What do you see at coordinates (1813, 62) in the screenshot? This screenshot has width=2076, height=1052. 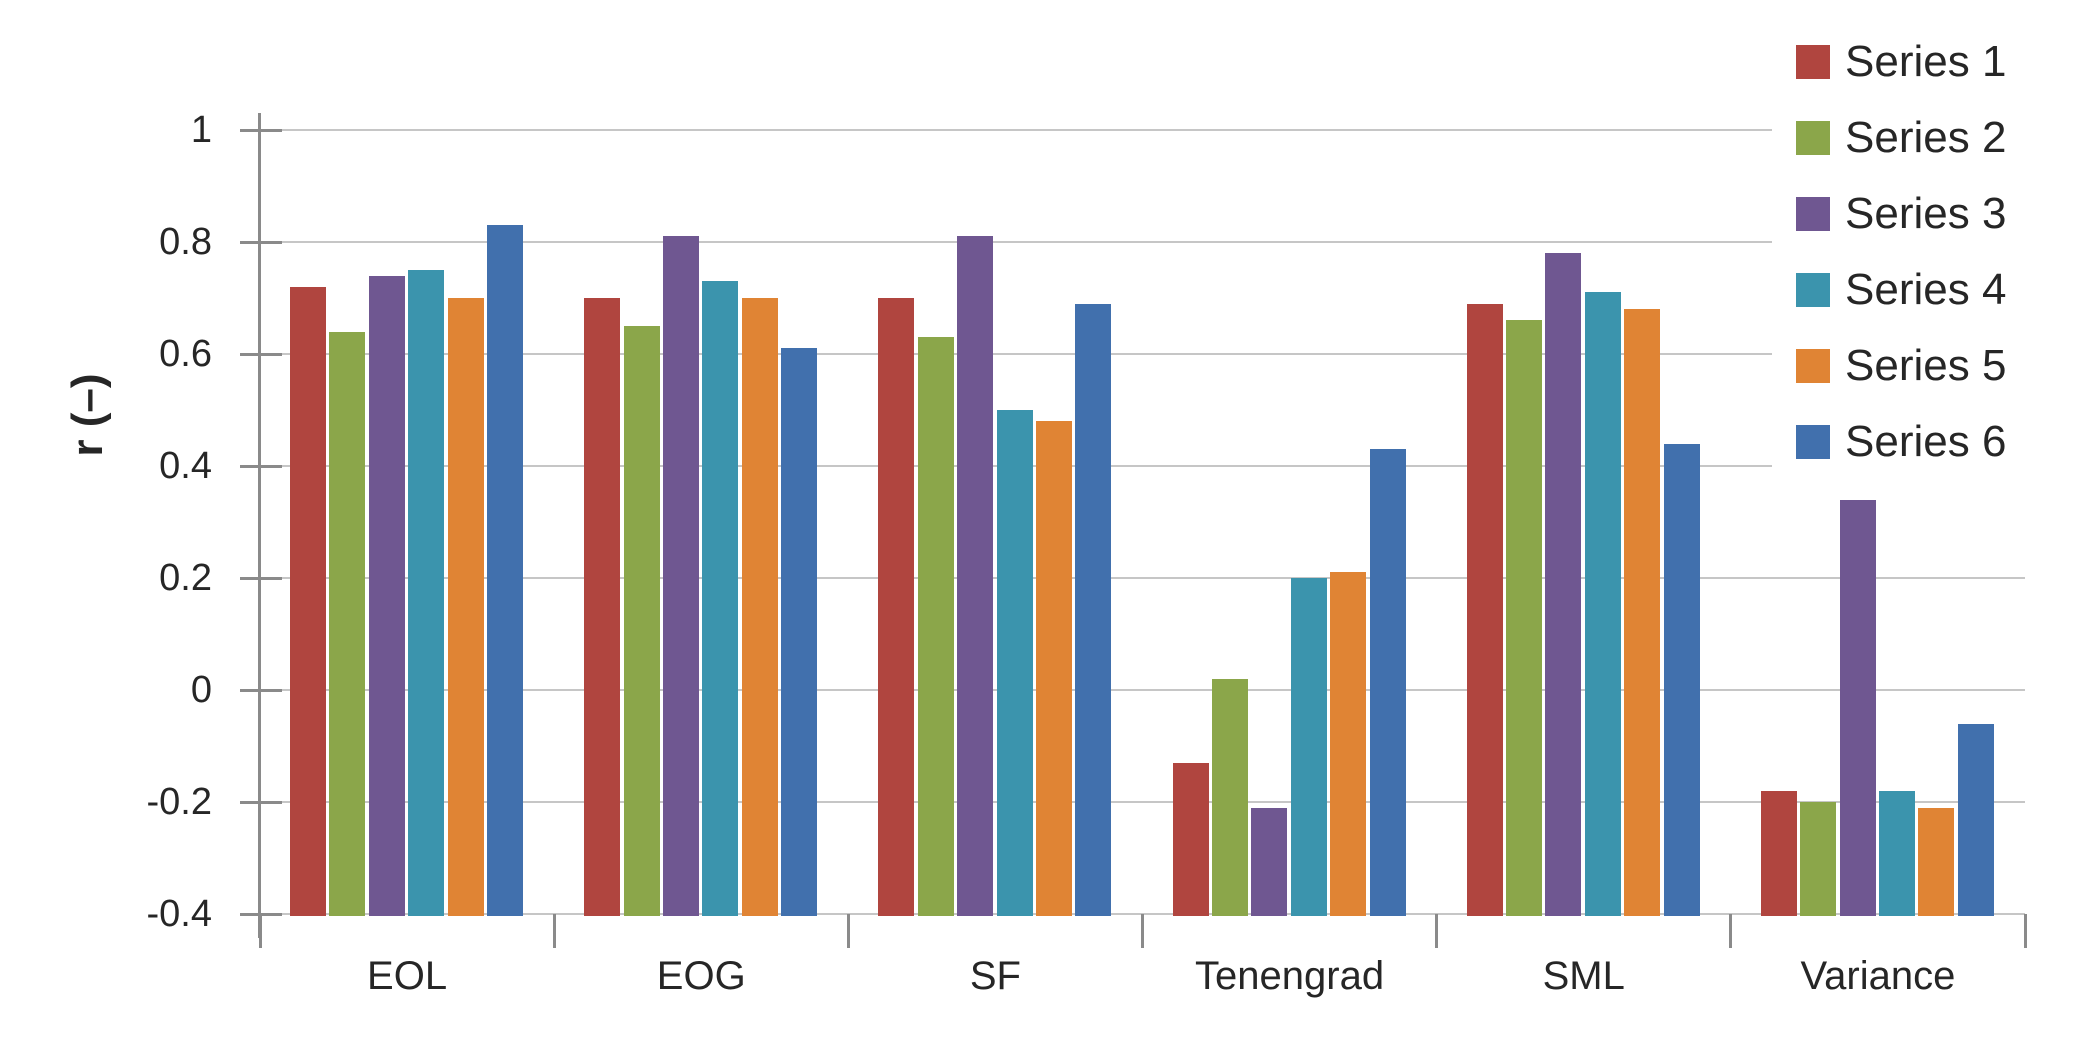 I see `legend-swatch-series-1-icon` at bounding box center [1813, 62].